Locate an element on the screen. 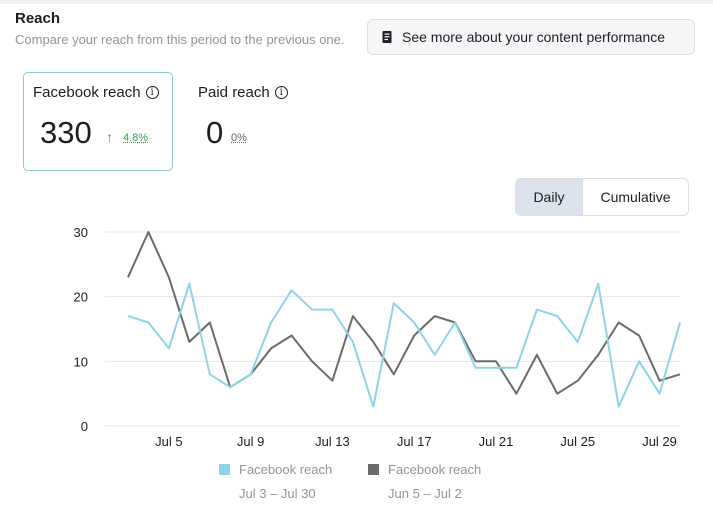 The width and height of the screenshot is (713, 511). x-tick-label: Jul 9 is located at coordinates (250, 441).